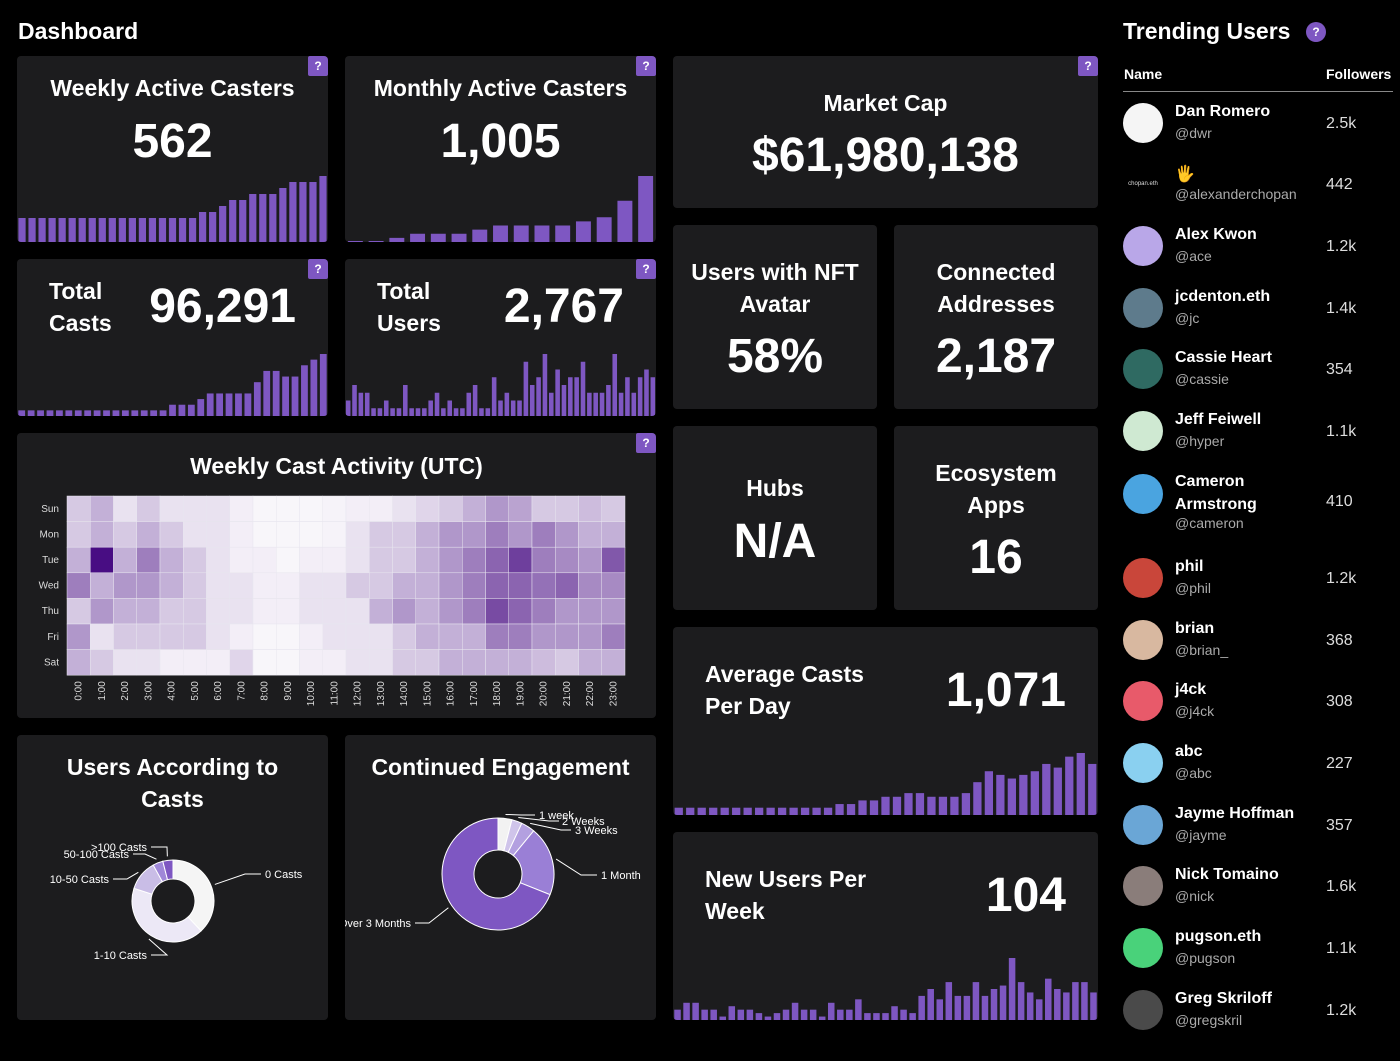 The height and width of the screenshot is (1061, 1400). What do you see at coordinates (885, 784) in the screenshot?
I see `average-casts-bars` at bounding box center [885, 784].